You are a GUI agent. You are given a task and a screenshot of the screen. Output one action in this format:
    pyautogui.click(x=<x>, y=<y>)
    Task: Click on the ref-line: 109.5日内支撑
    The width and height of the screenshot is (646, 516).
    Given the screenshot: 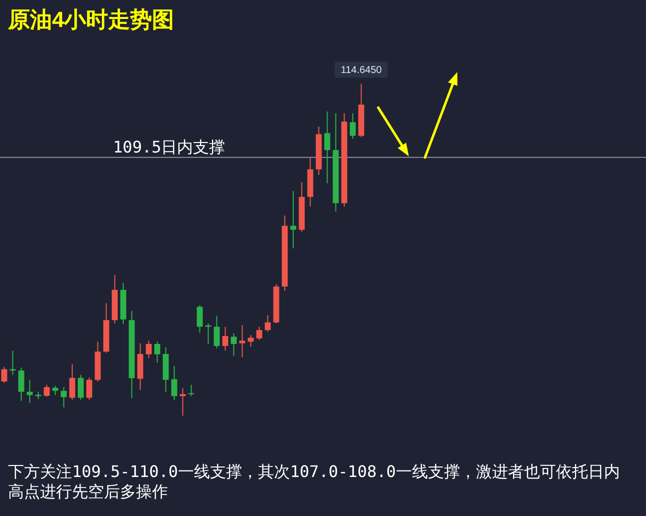 What is the action you would take?
    pyautogui.click(x=323, y=147)
    